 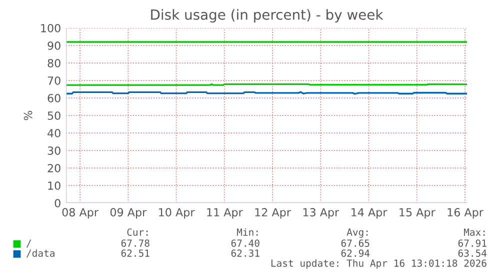 What do you see at coordinates (472, 243) in the screenshot?
I see `text: 67.91` at bounding box center [472, 243].